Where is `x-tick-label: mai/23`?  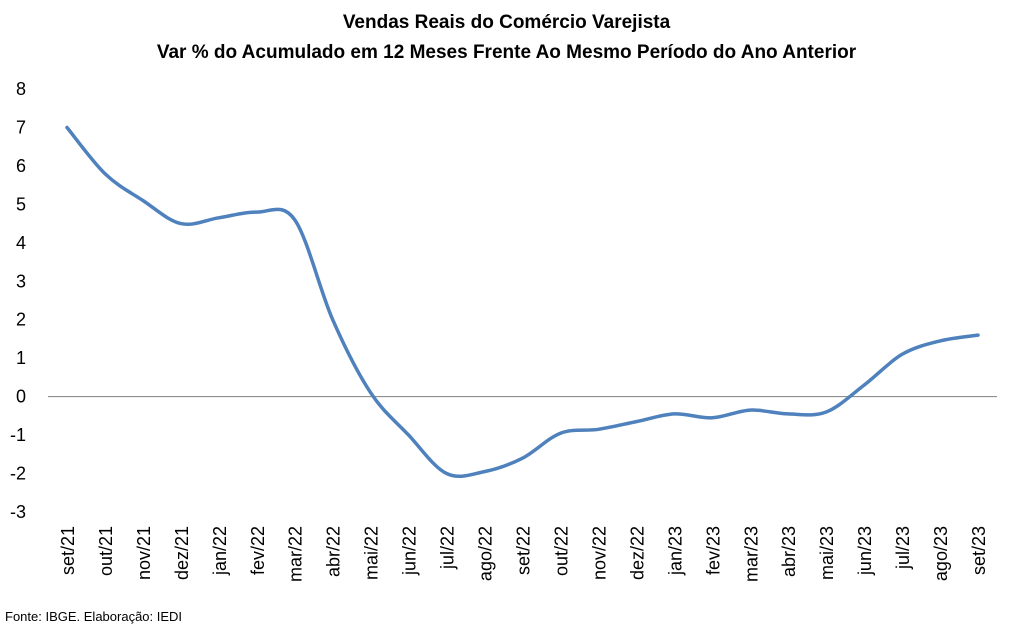
x-tick-label: mai/23 is located at coordinates (827, 553).